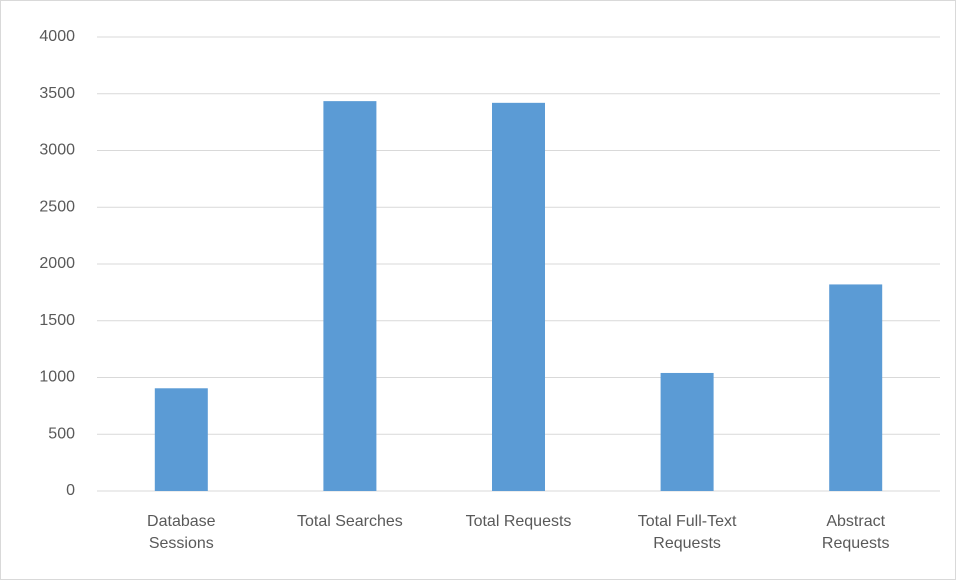 This screenshot has height=580, width=956. Describe the element at coordinates (57, 320) in the screenshot. I see `y-tick-label: 1500` at that location.